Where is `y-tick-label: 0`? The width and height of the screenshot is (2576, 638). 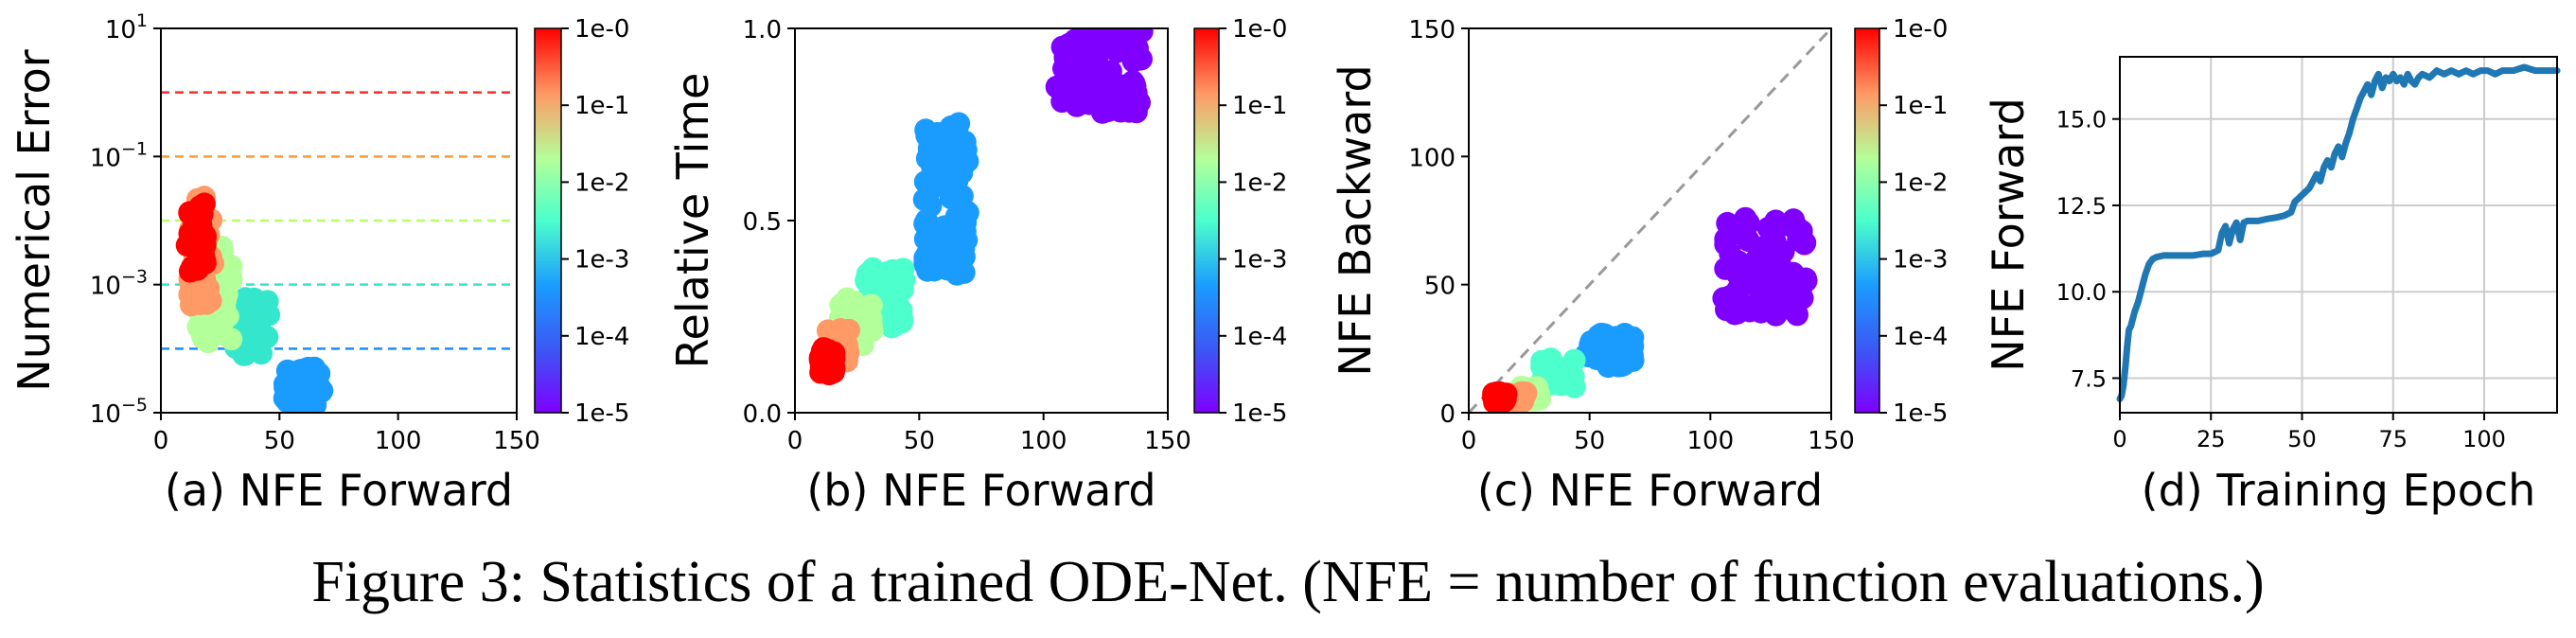
y-tick-label: 0 is located at coordinates (1447, 415).